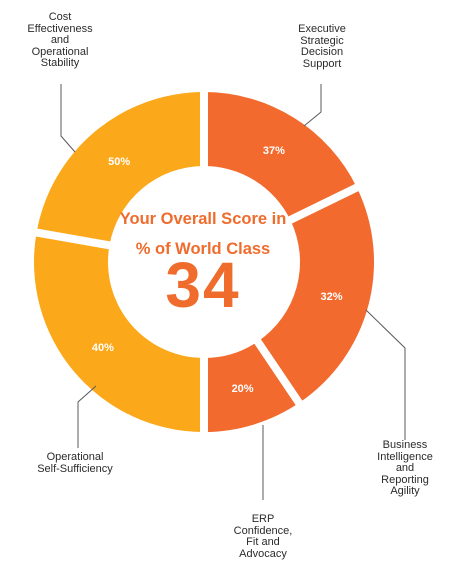  I want to click on slice-value-label-1: 32%, so click(331, 297).